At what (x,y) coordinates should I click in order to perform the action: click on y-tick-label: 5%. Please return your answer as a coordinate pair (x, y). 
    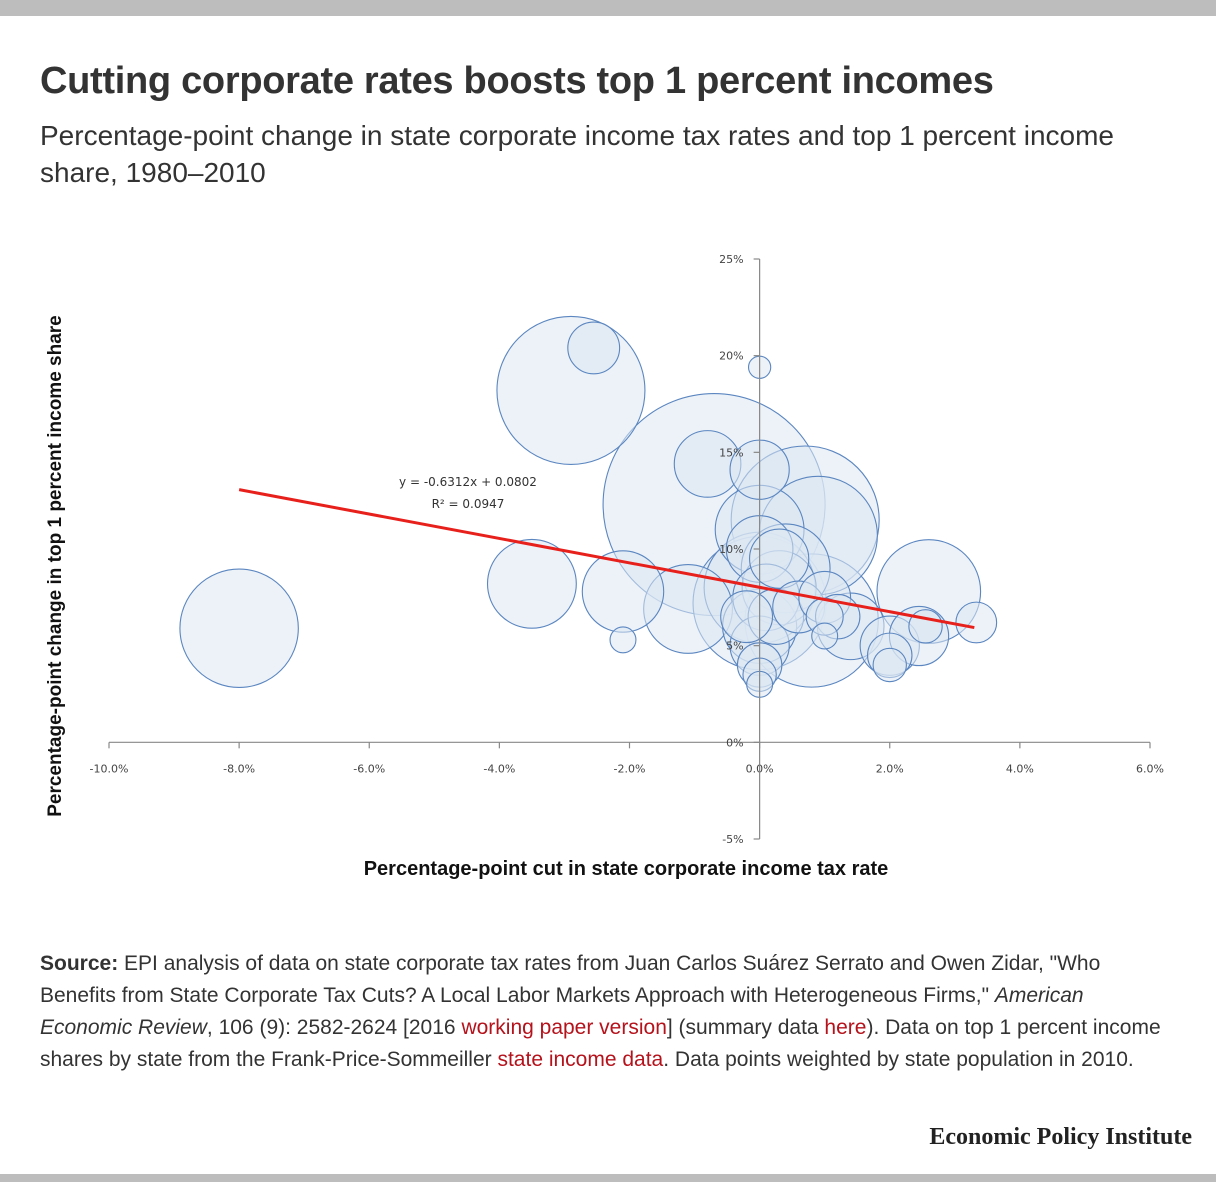
    Looking at the image, I should click on (734, 646).